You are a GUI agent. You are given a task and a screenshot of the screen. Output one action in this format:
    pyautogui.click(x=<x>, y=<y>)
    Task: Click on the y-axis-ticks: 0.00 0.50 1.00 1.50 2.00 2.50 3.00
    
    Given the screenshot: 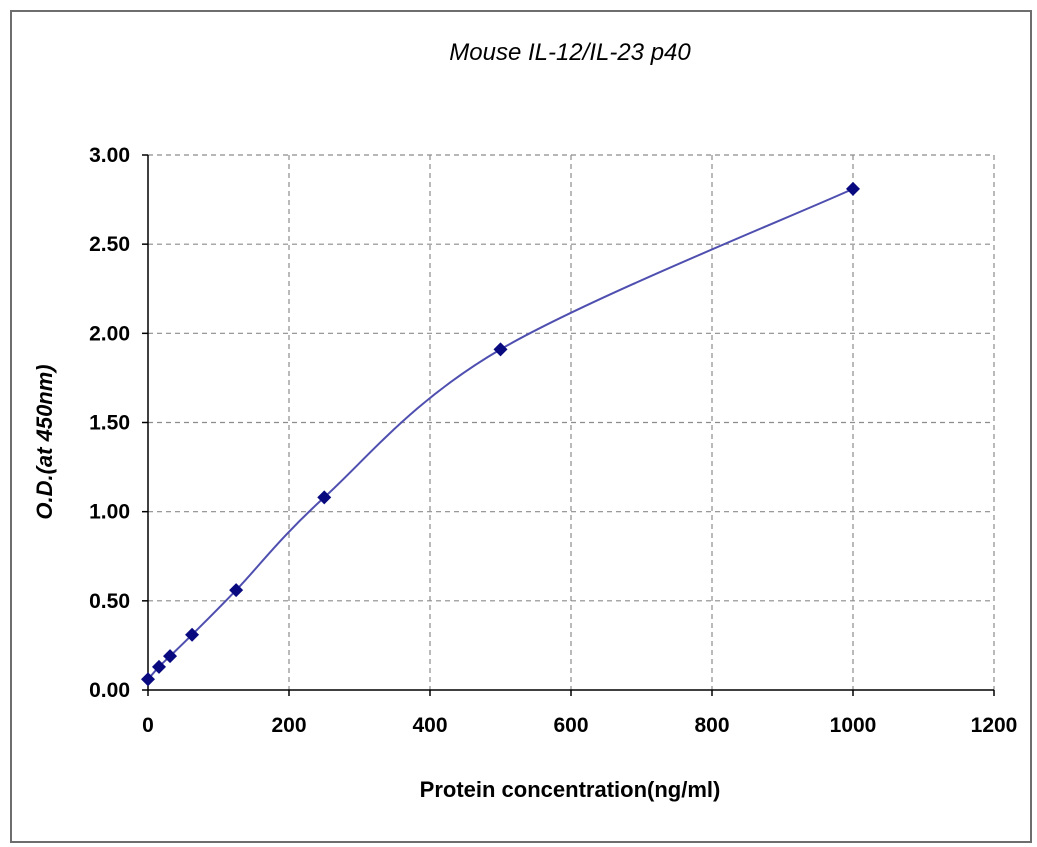 What is the action you would take?
    pyautogui.click(x=118, y=423)
    